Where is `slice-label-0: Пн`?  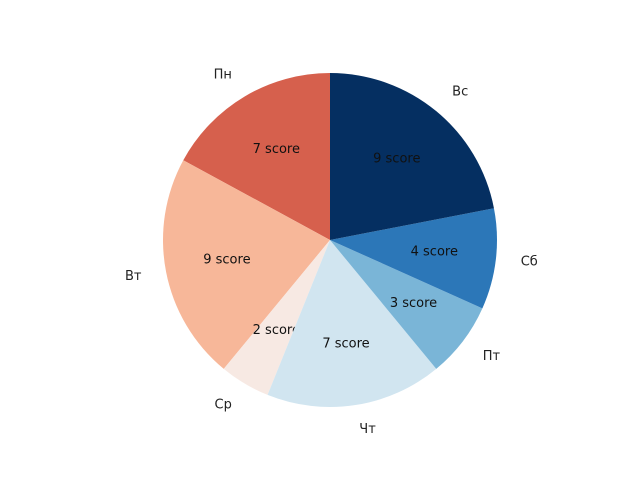 slice-label-0: Пн is located at coordinates (223, 74).